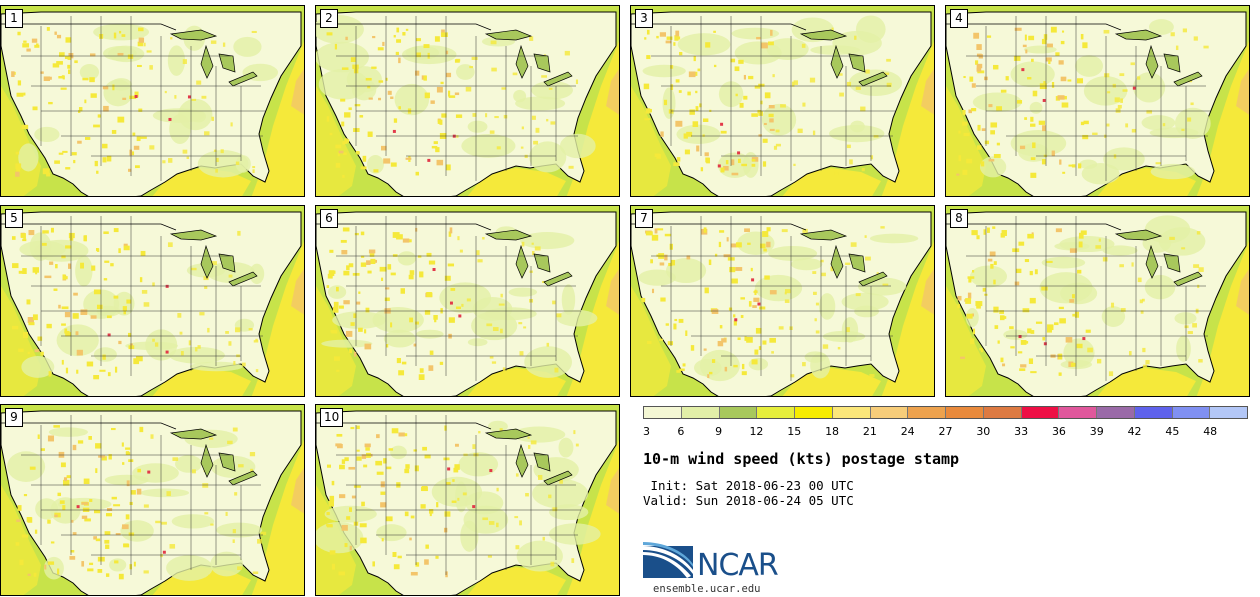  Describe the element at coordinates (89, 227) in the screenshot. I see `country-border` at that location.